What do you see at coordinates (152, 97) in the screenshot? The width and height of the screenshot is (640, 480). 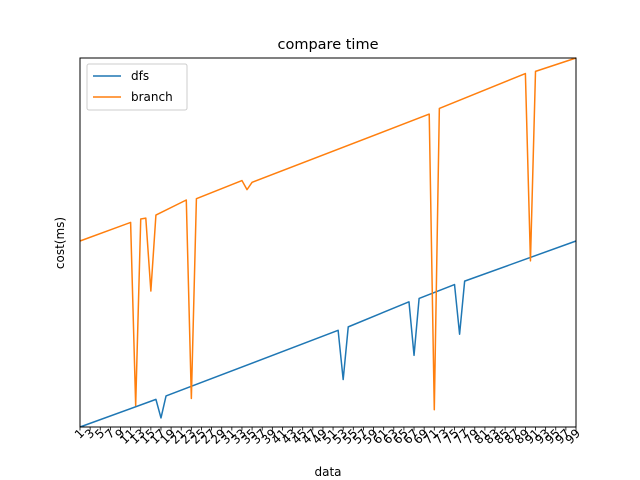 I see `legend-label-branch: branch` at bounding box center [152, 97].